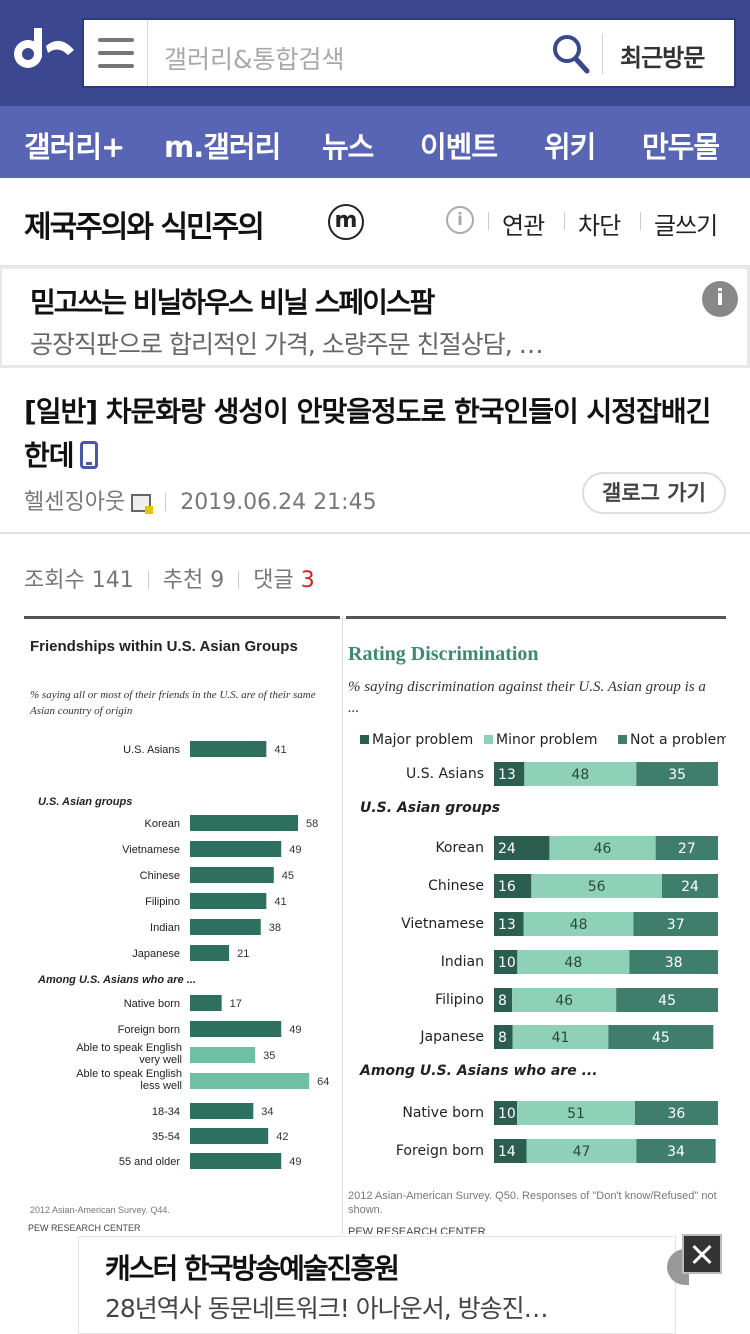 The image size is (750, 1334). What do you see at coordinates (571, 54) in the screenshot?
I see `search-icon` at bounding box center [571, 54].